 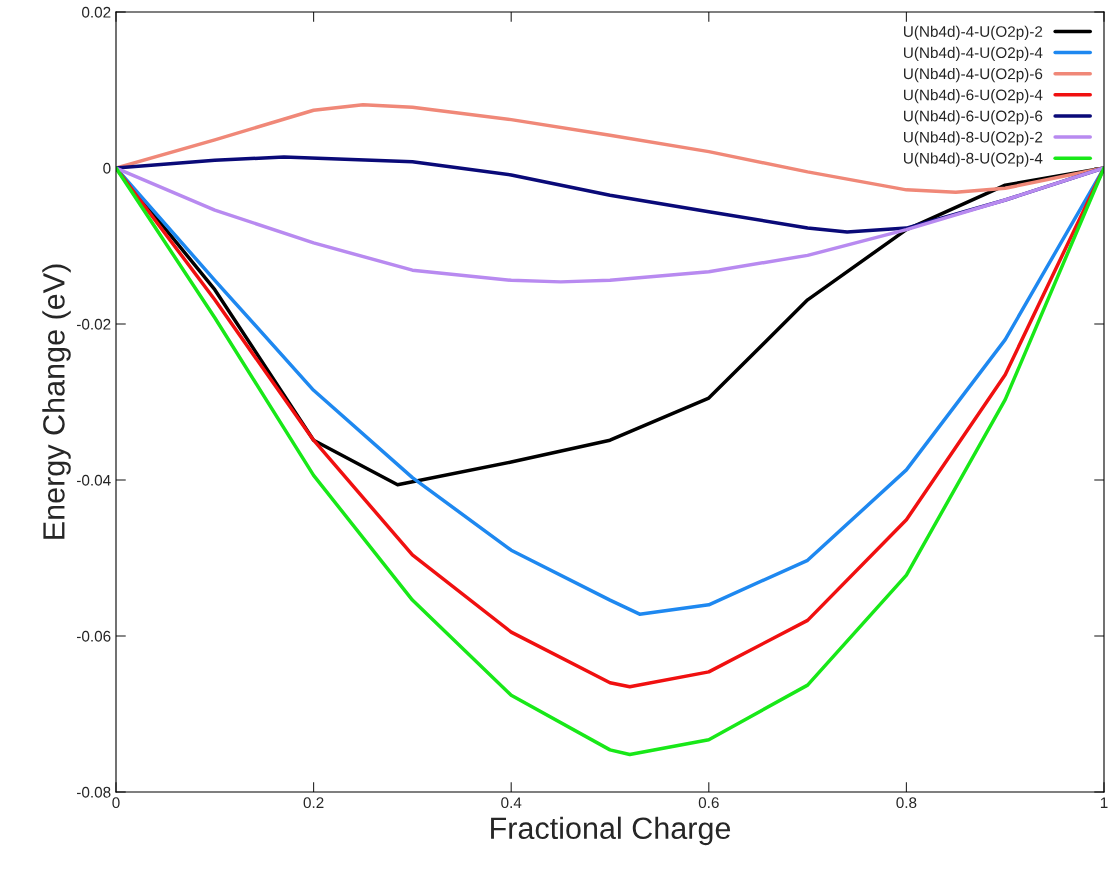 What do you see at coordinates (973, 117) in the screenshot?
I see `legend-label: U(Nb4d)-6-U(O2p)-6` at bounding box center [973, 117].